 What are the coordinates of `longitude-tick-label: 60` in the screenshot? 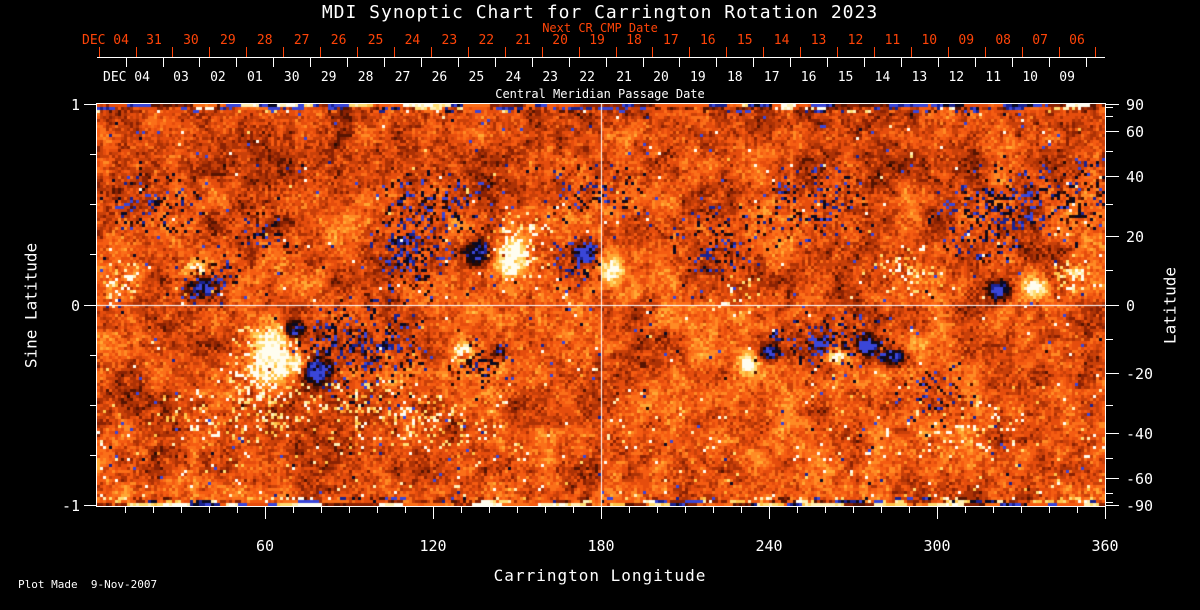 It's located at (265, 546).